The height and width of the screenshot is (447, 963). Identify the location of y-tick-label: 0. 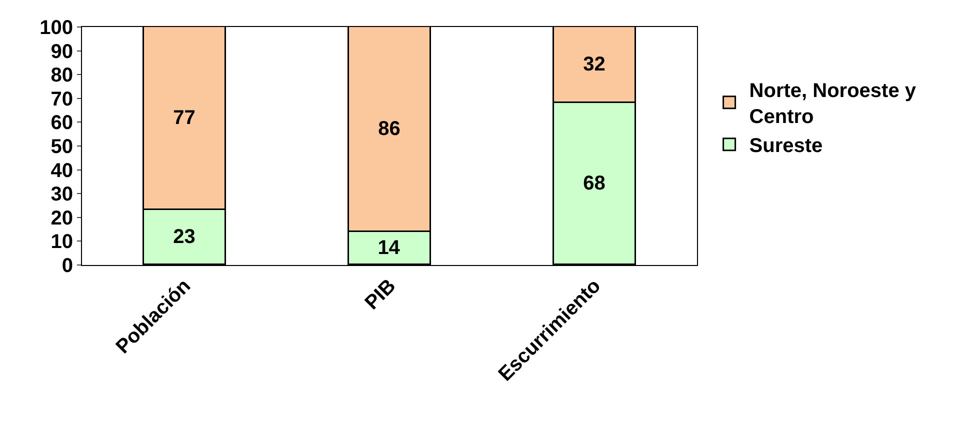
(67, 266).